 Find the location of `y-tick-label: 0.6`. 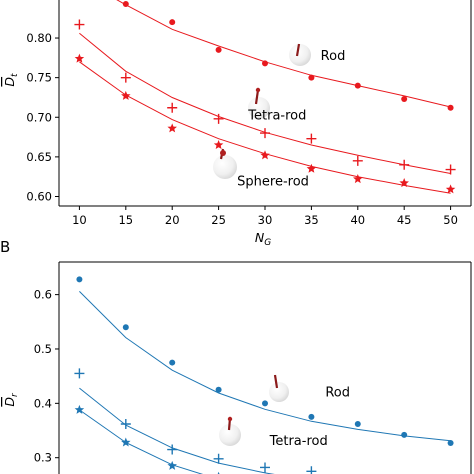

y-tick-label: 0.6 is located at coordinates (43, 295).